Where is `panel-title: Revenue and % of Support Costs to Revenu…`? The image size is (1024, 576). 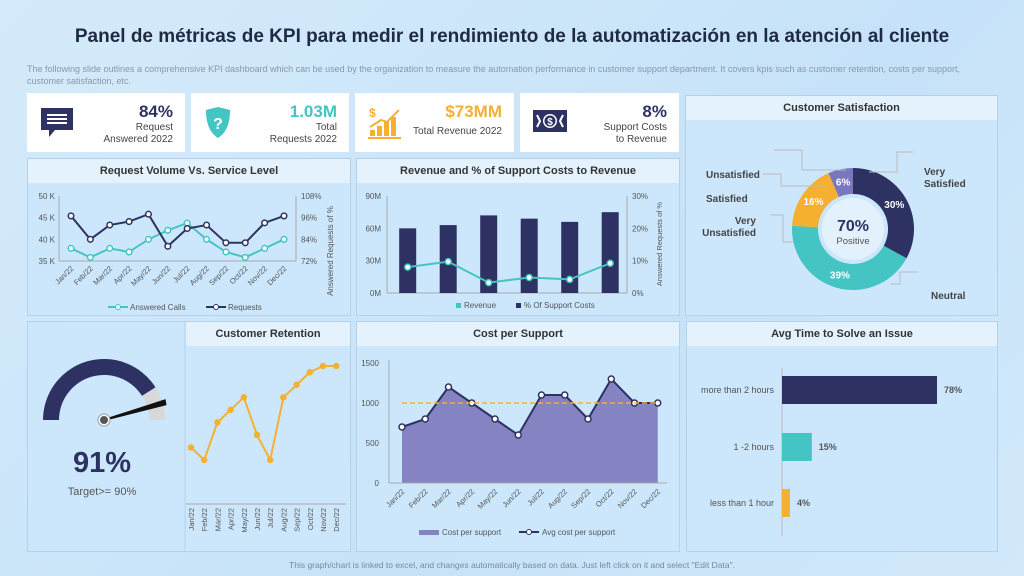 panel-title: Revenue and % of Support Costs to Revenu… is located at coordinates (518, 171).